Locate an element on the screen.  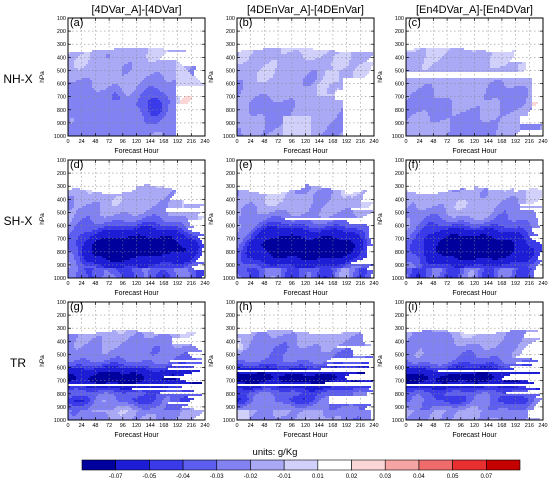
x-tick-label: 168 is located at coordinates (163, 142).